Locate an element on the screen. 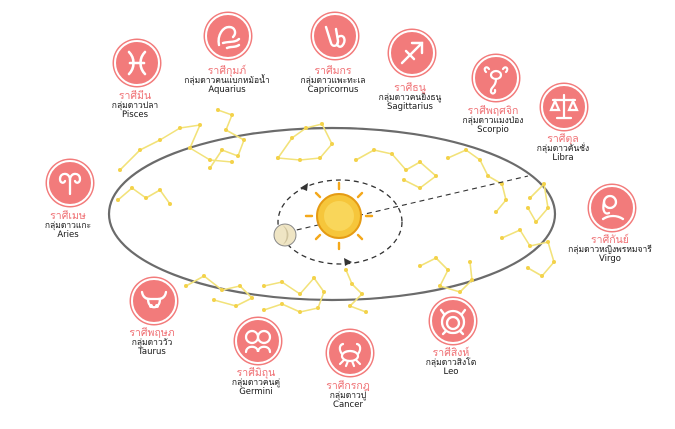 This screenshot has width=675, height=429. sign-thai-name: ราศีมกร is located at coordinates (333, 71).